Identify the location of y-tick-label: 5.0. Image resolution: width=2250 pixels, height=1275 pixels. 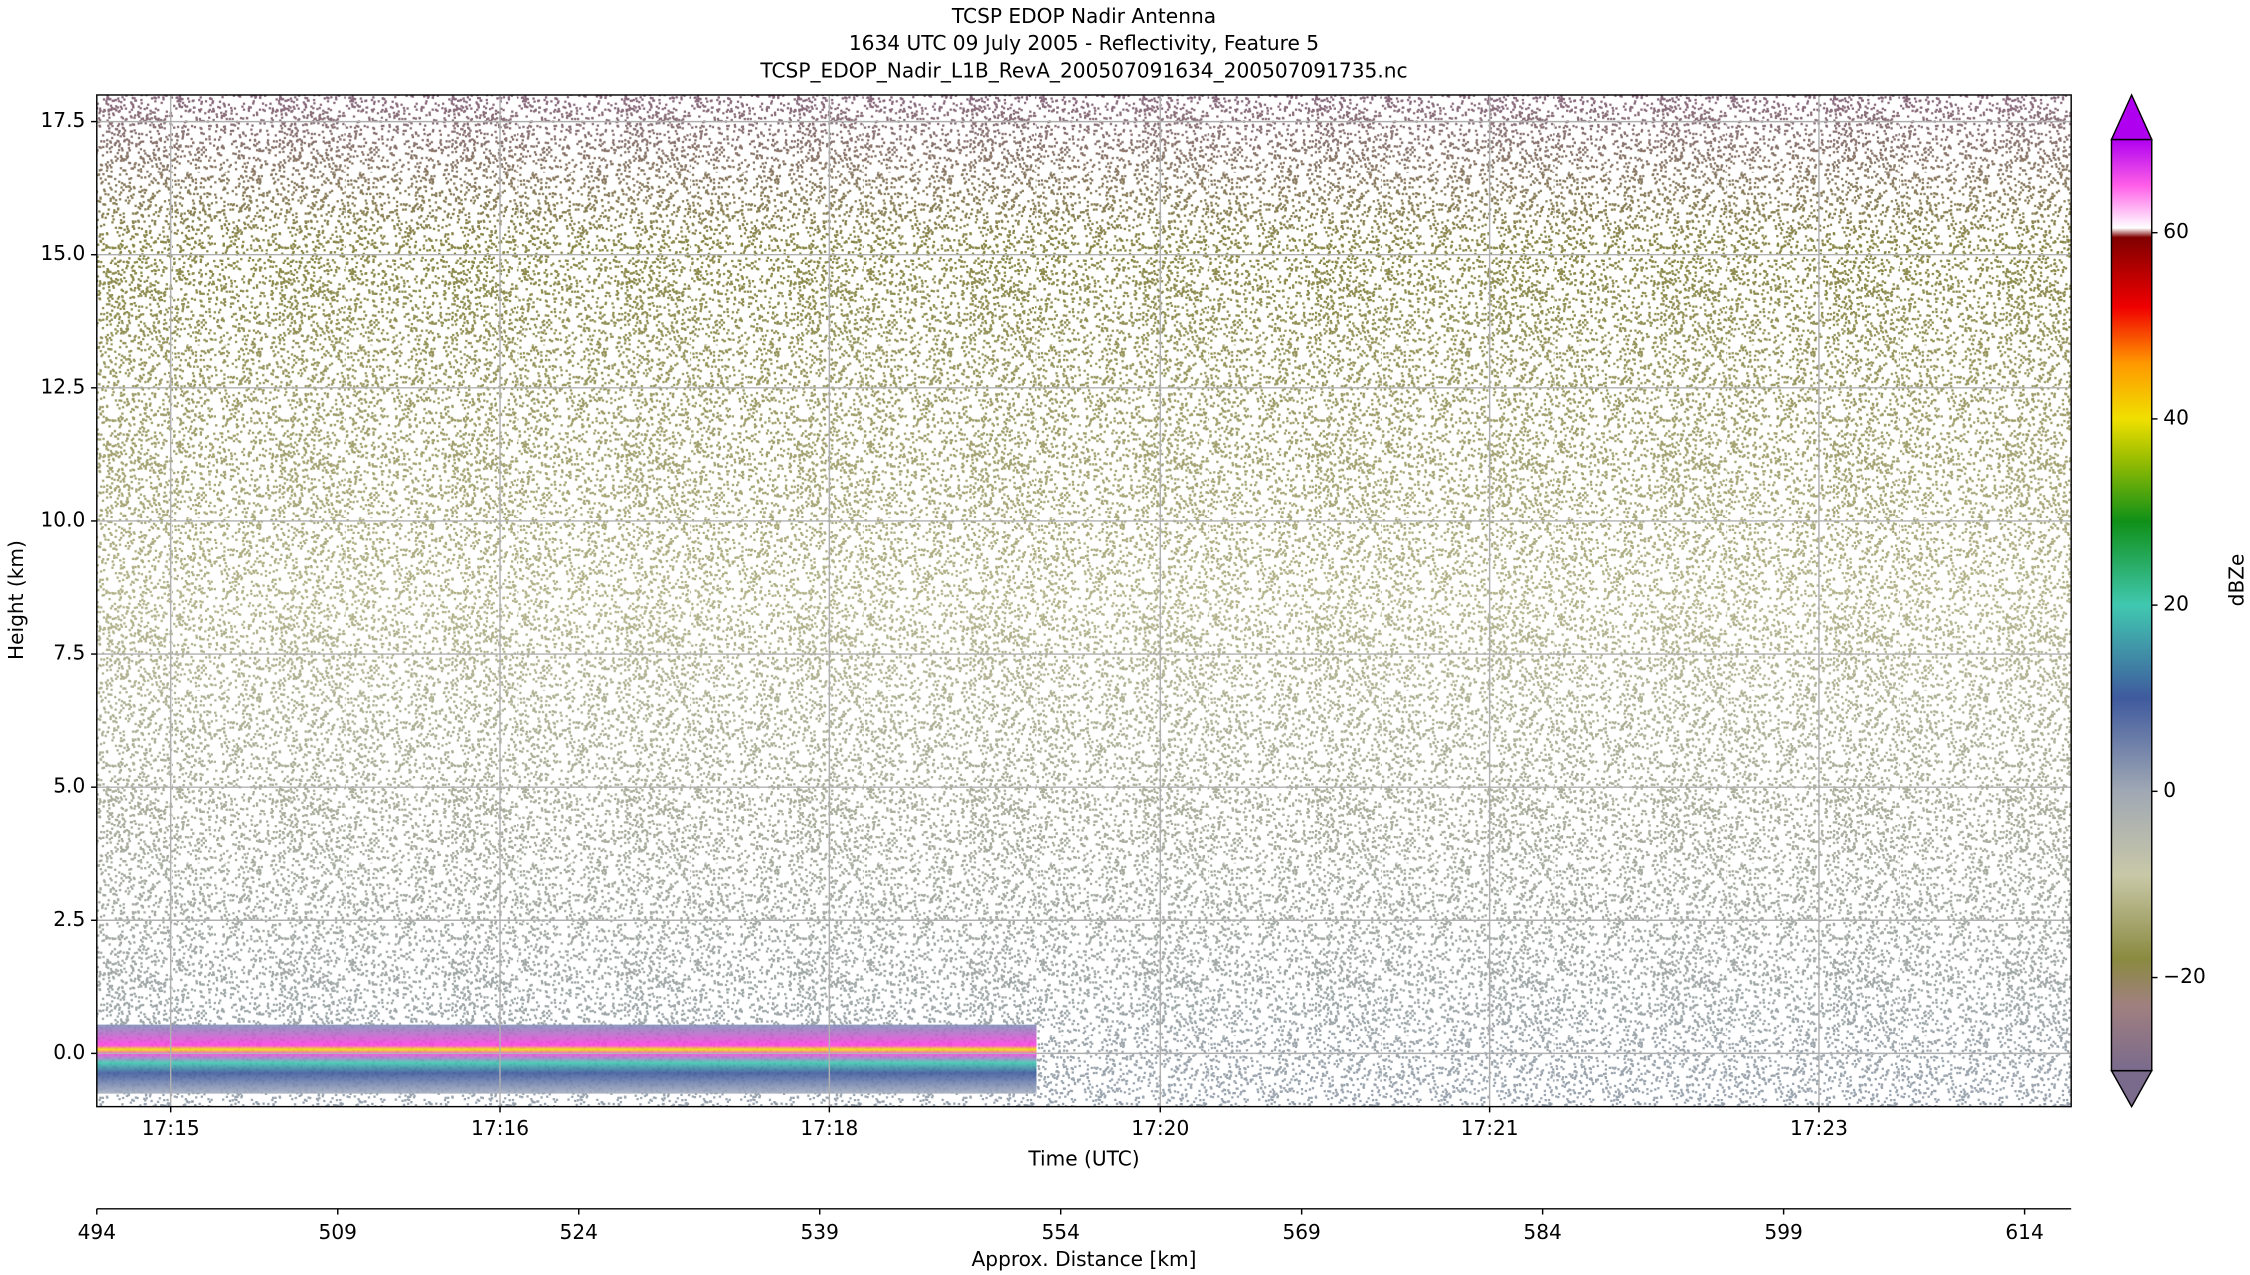
(69, 786).